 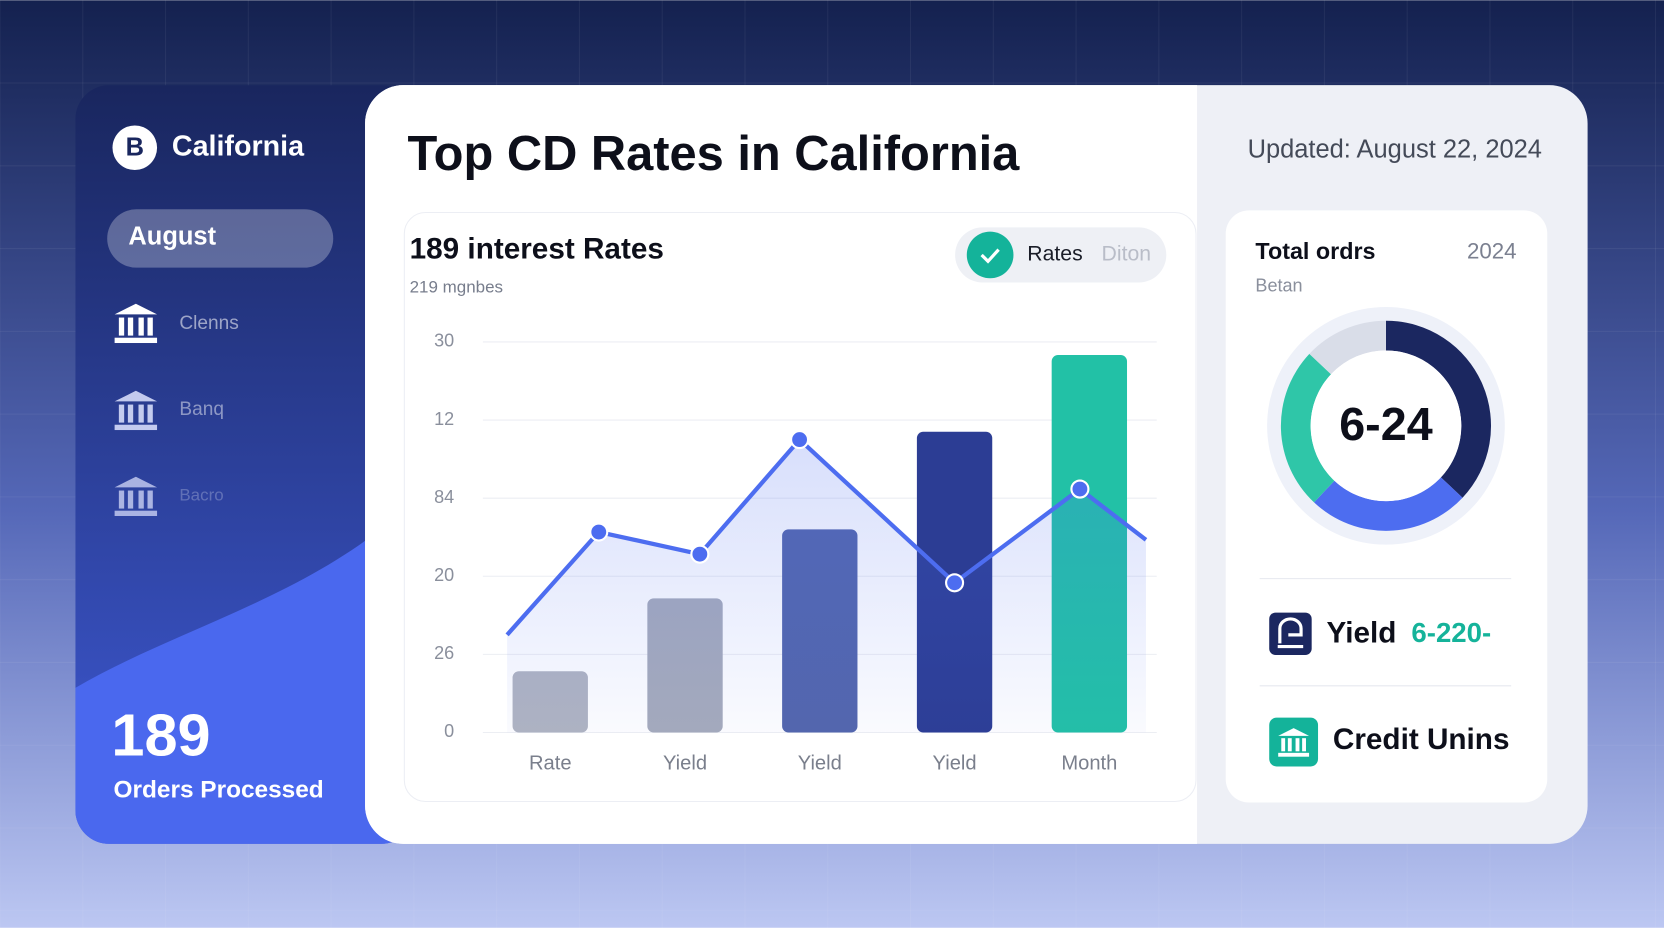 What do you see at coordinates (1278, 286) in the screenshot?
I see `donut-subtitle: Betan` at bounding box center [1278, 286].